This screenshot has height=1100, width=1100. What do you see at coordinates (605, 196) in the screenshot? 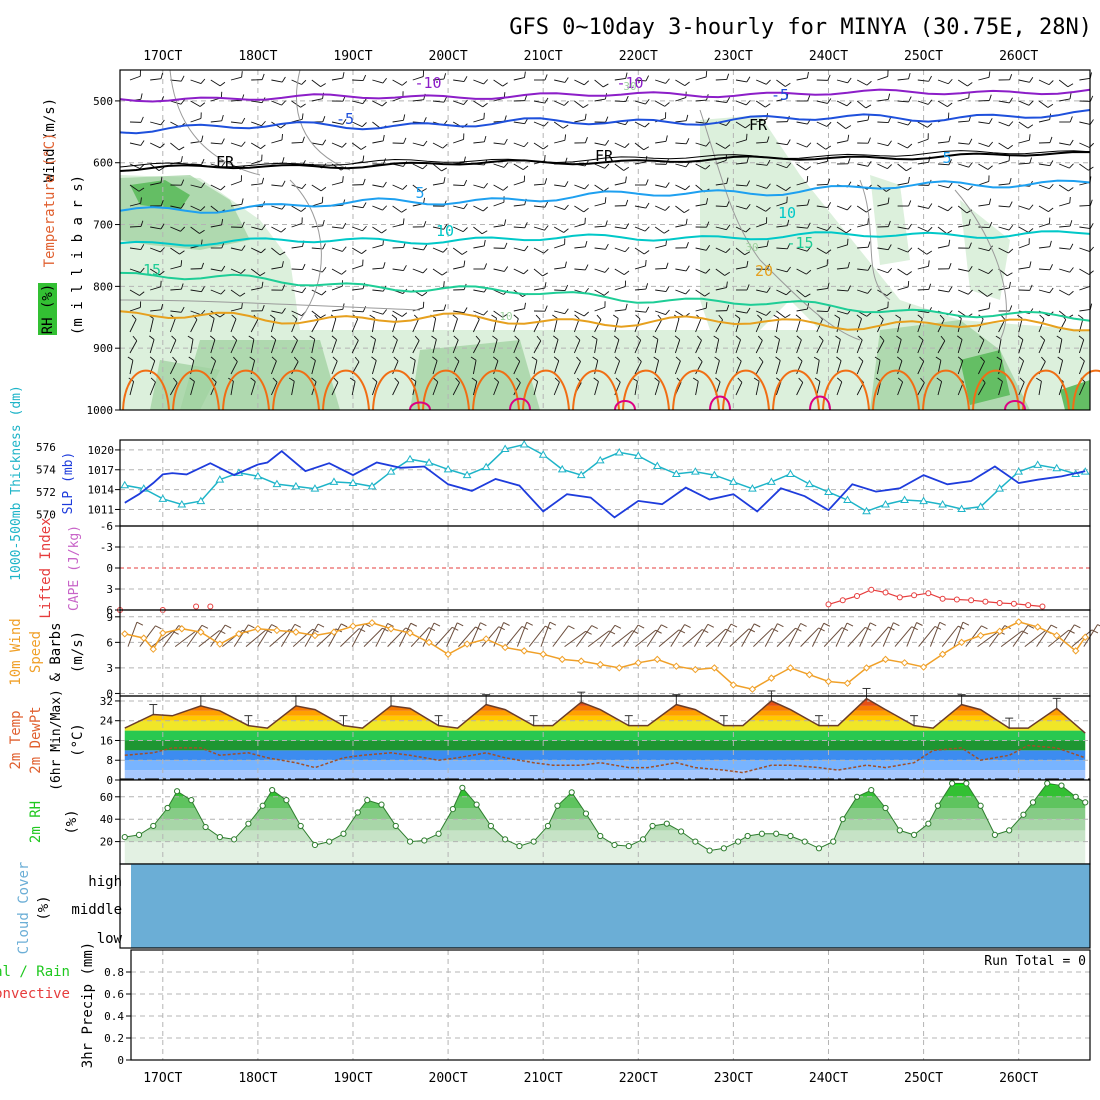
I see `temperature-contour` at bounding box center [605, 196].